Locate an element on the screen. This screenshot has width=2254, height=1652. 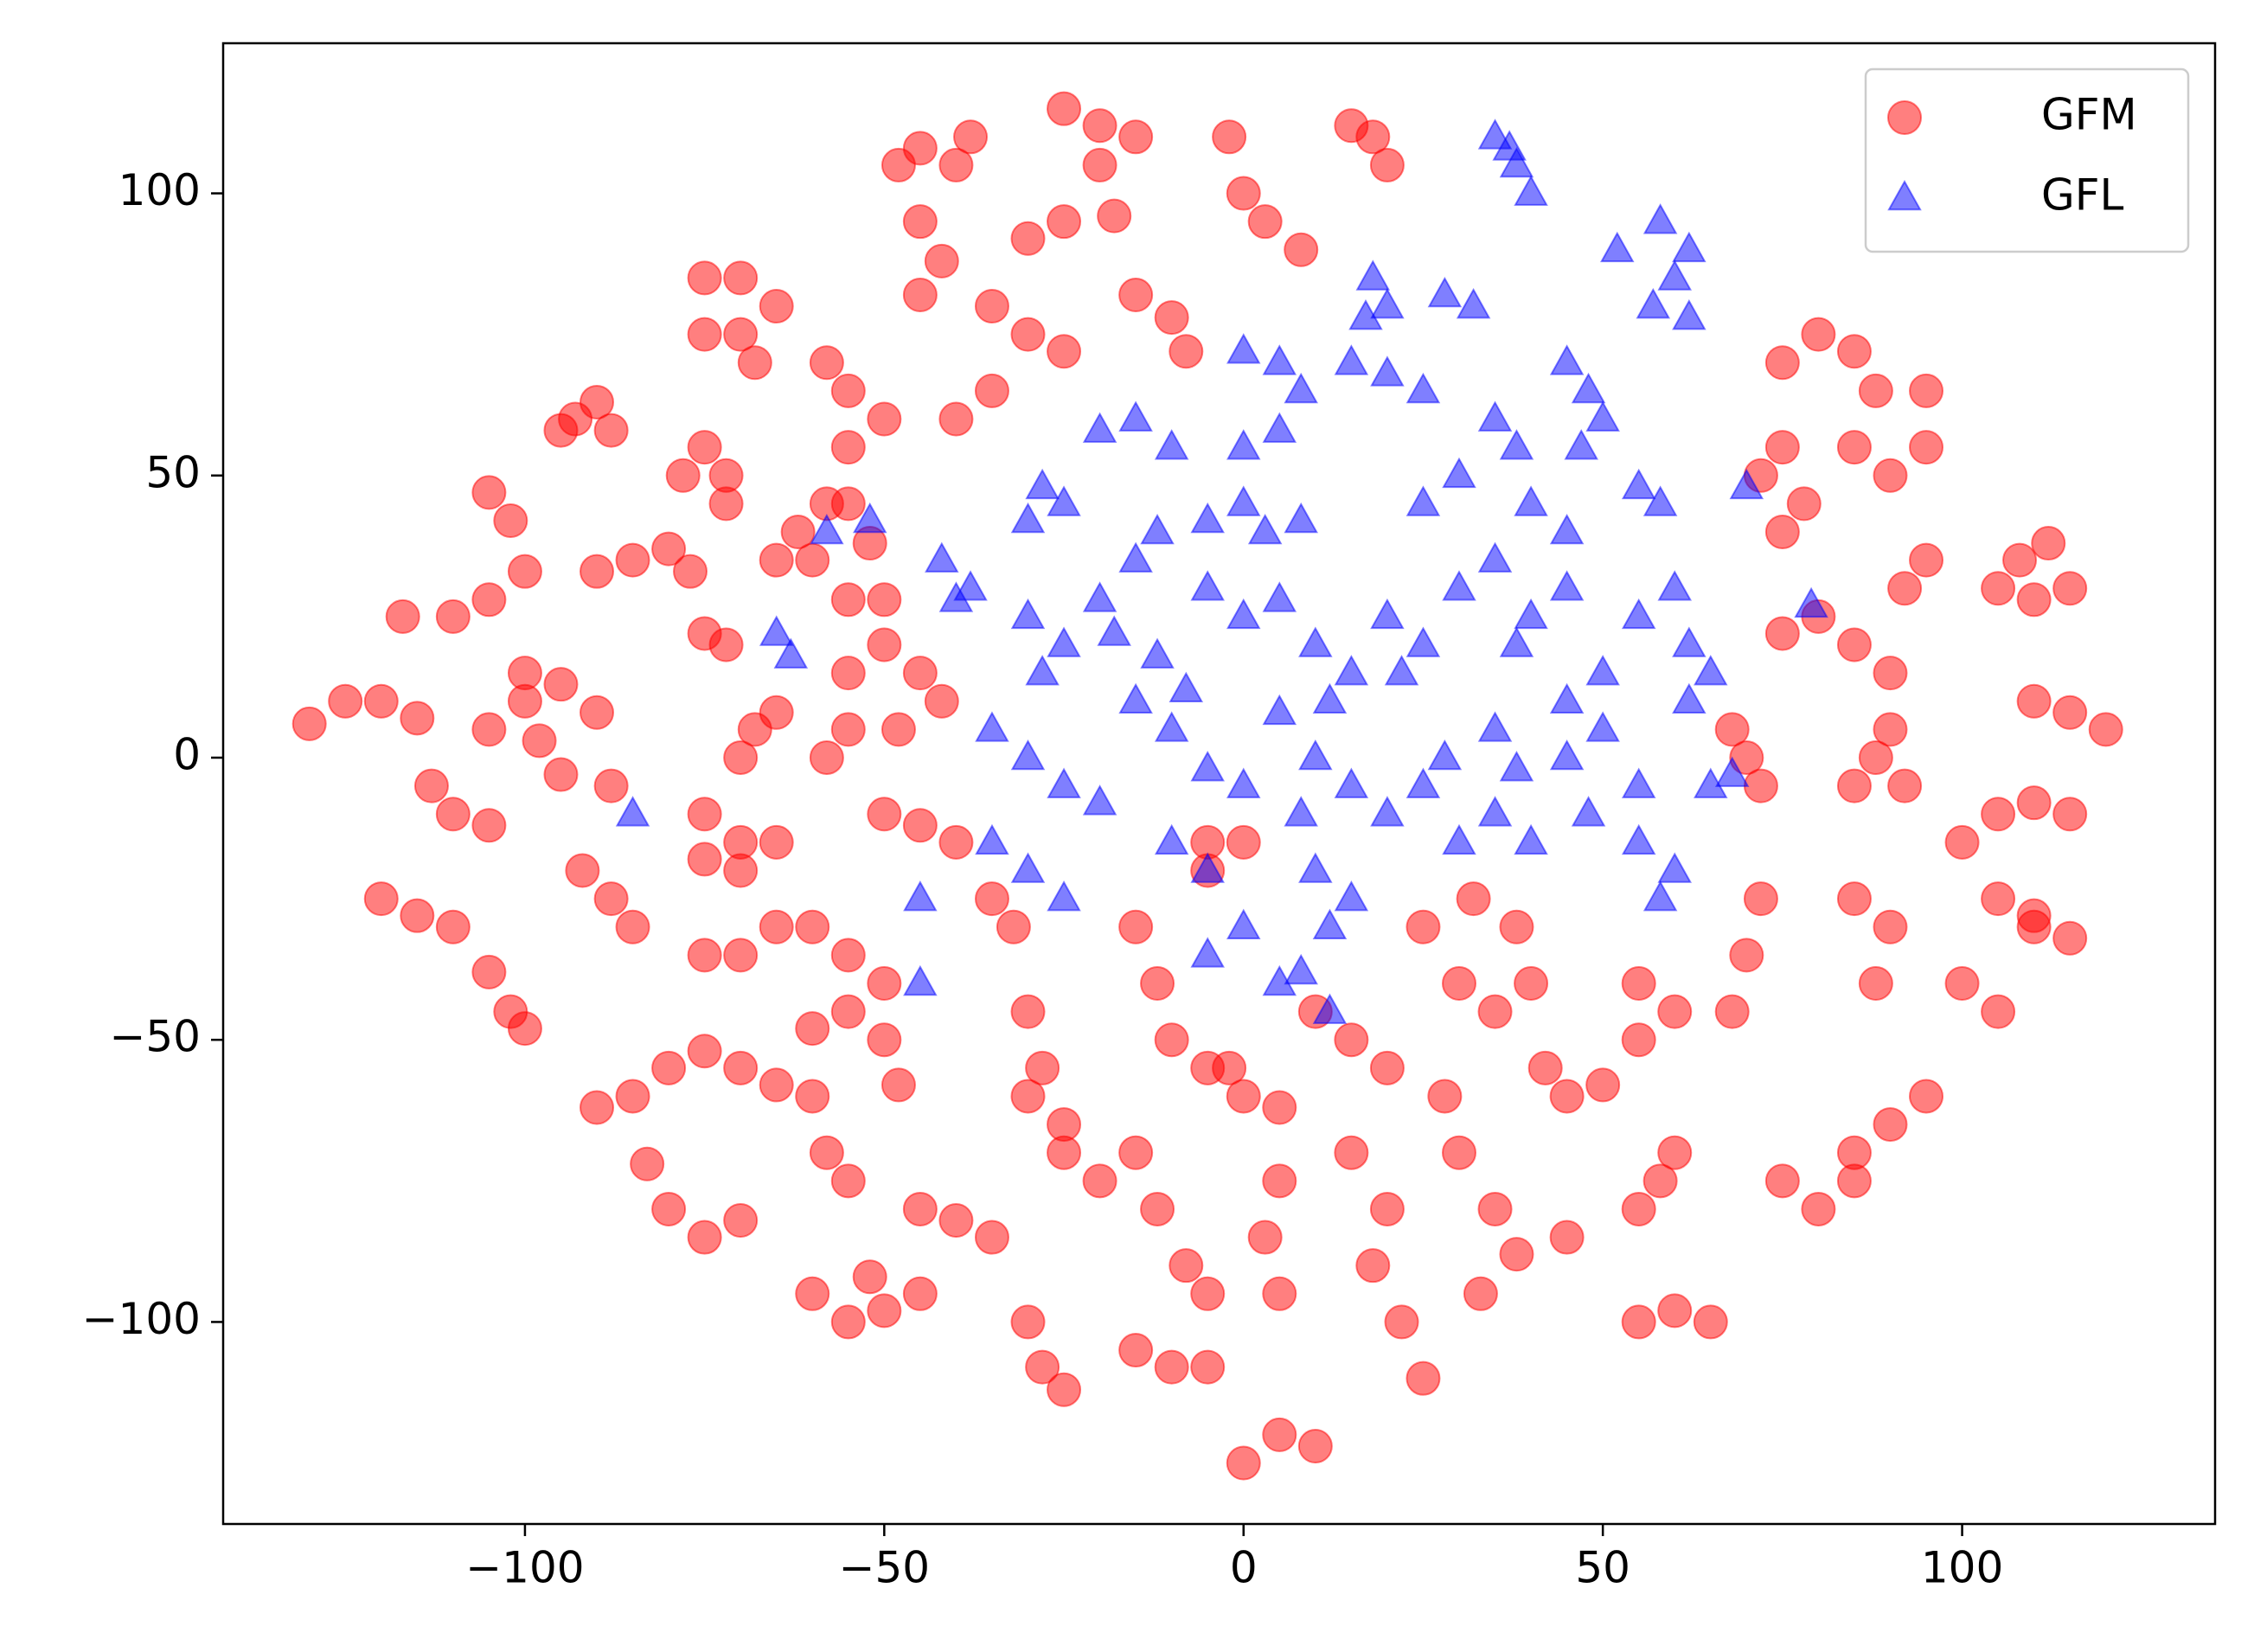
x-tick-label: 100 is located at coordinates (1962, 1568).